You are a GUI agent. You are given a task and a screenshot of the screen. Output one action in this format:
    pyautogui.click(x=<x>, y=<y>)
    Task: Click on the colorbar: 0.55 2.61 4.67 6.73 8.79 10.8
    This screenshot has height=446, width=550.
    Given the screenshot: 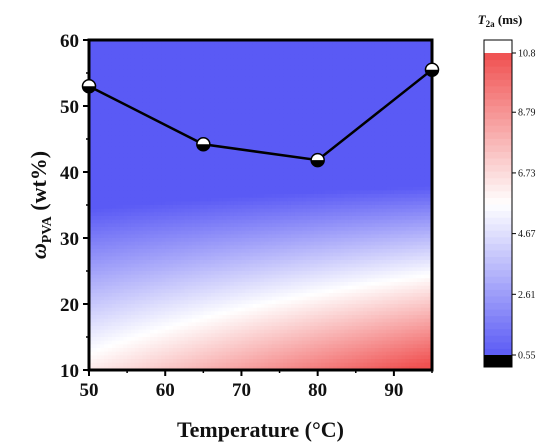 What is the action you would take?
    pyautogui.click(x=509, y=203)
    